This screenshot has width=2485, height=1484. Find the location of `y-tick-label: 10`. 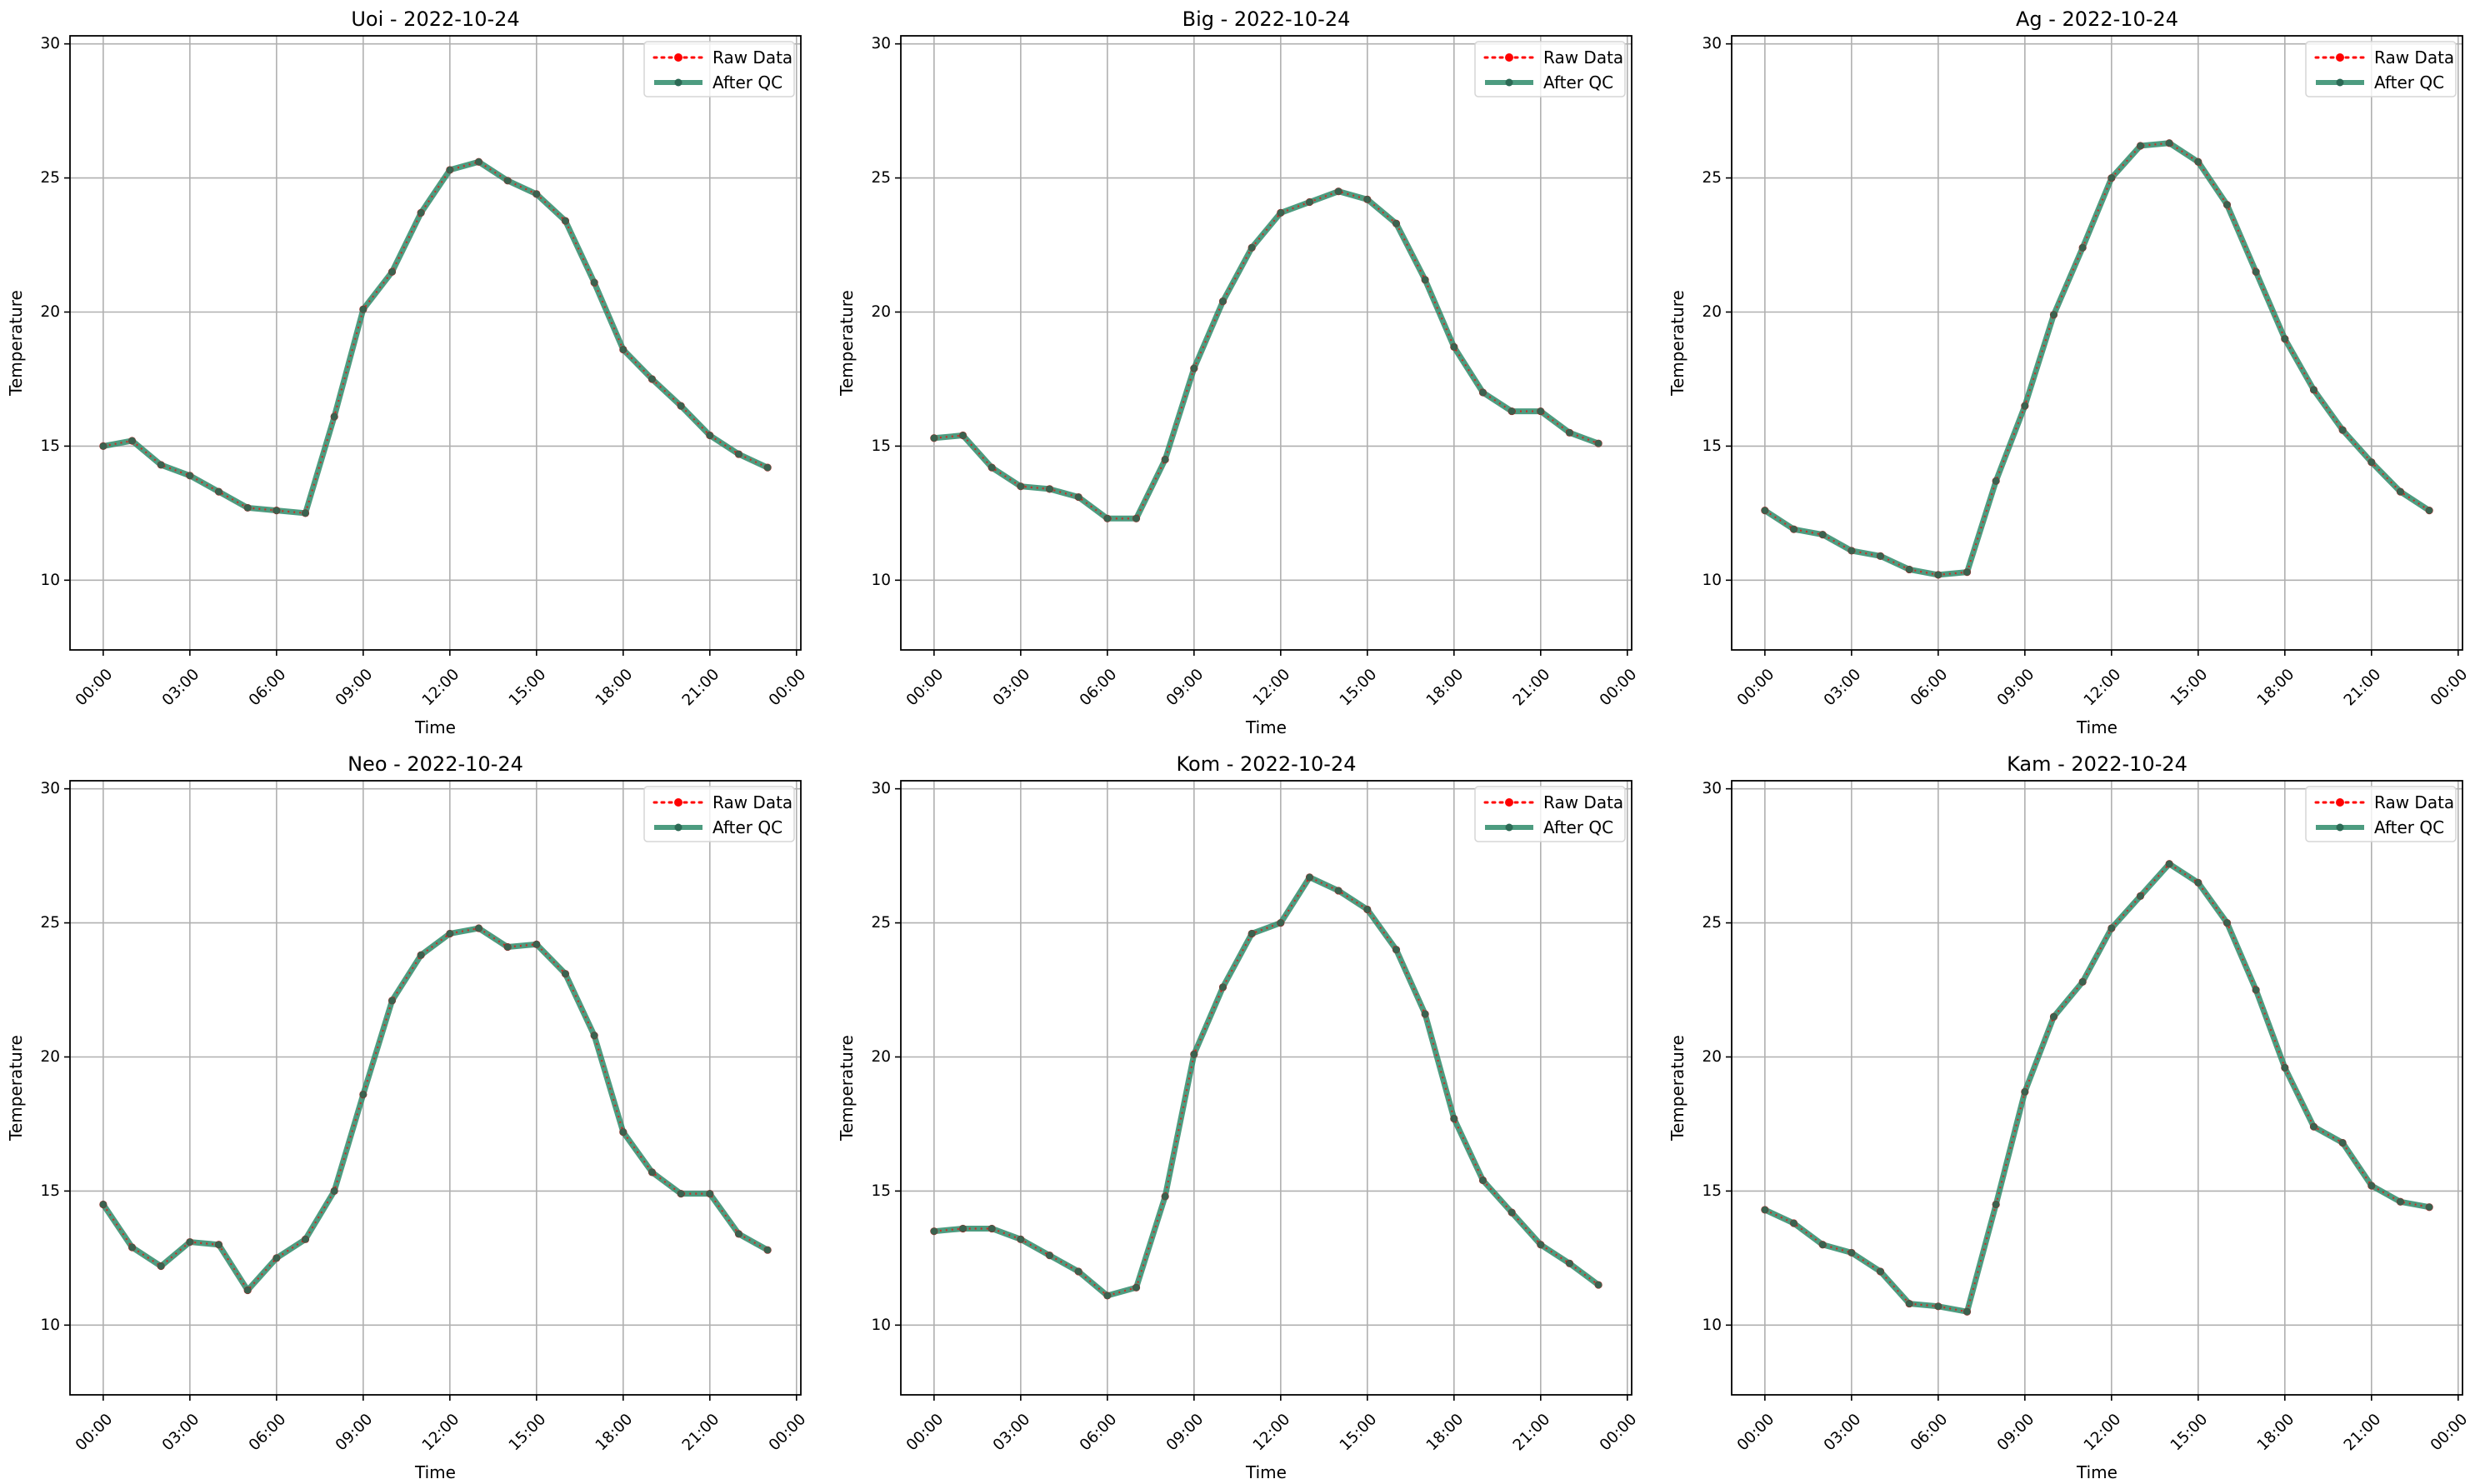

y-tick-label: 10 is located at coordinates (881, 1325).